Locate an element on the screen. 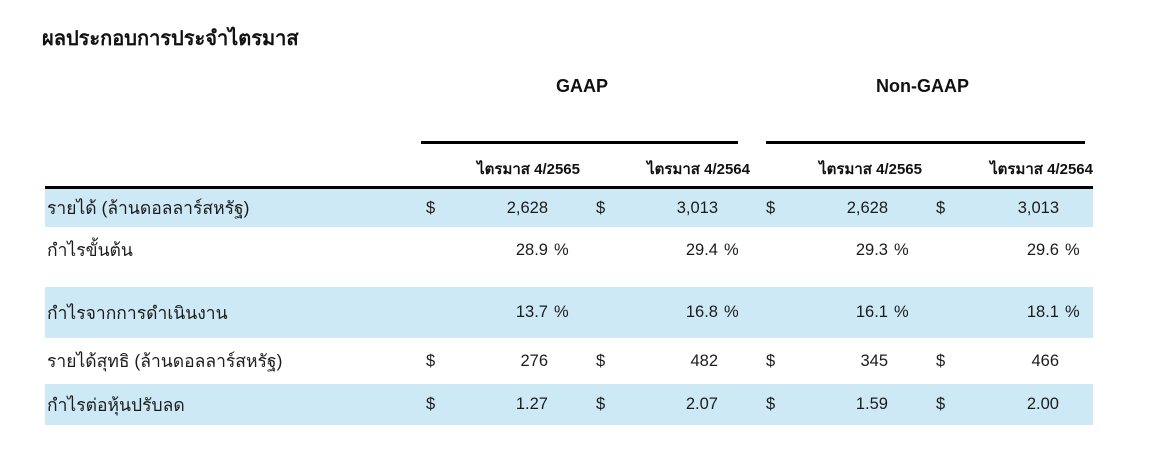  value-cell: $1.59 is located at coordinates (839, 404).